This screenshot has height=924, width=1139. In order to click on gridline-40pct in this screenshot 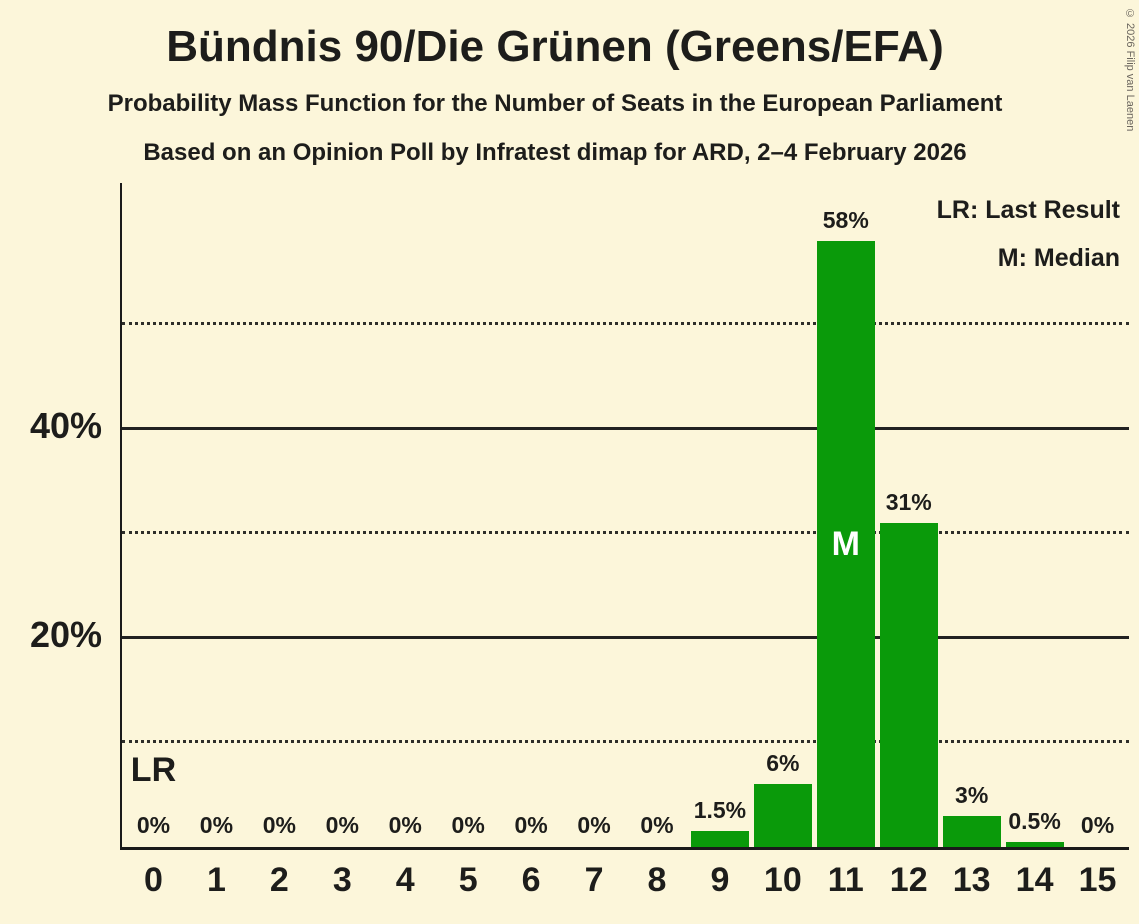, I will do `click(625, 428)`.